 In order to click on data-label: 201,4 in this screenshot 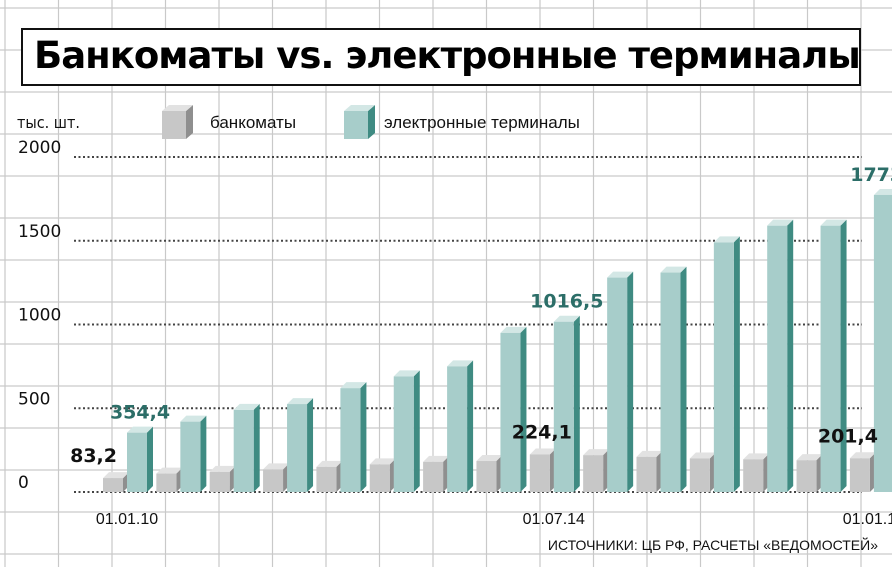, I will do `click(848, 436)`.